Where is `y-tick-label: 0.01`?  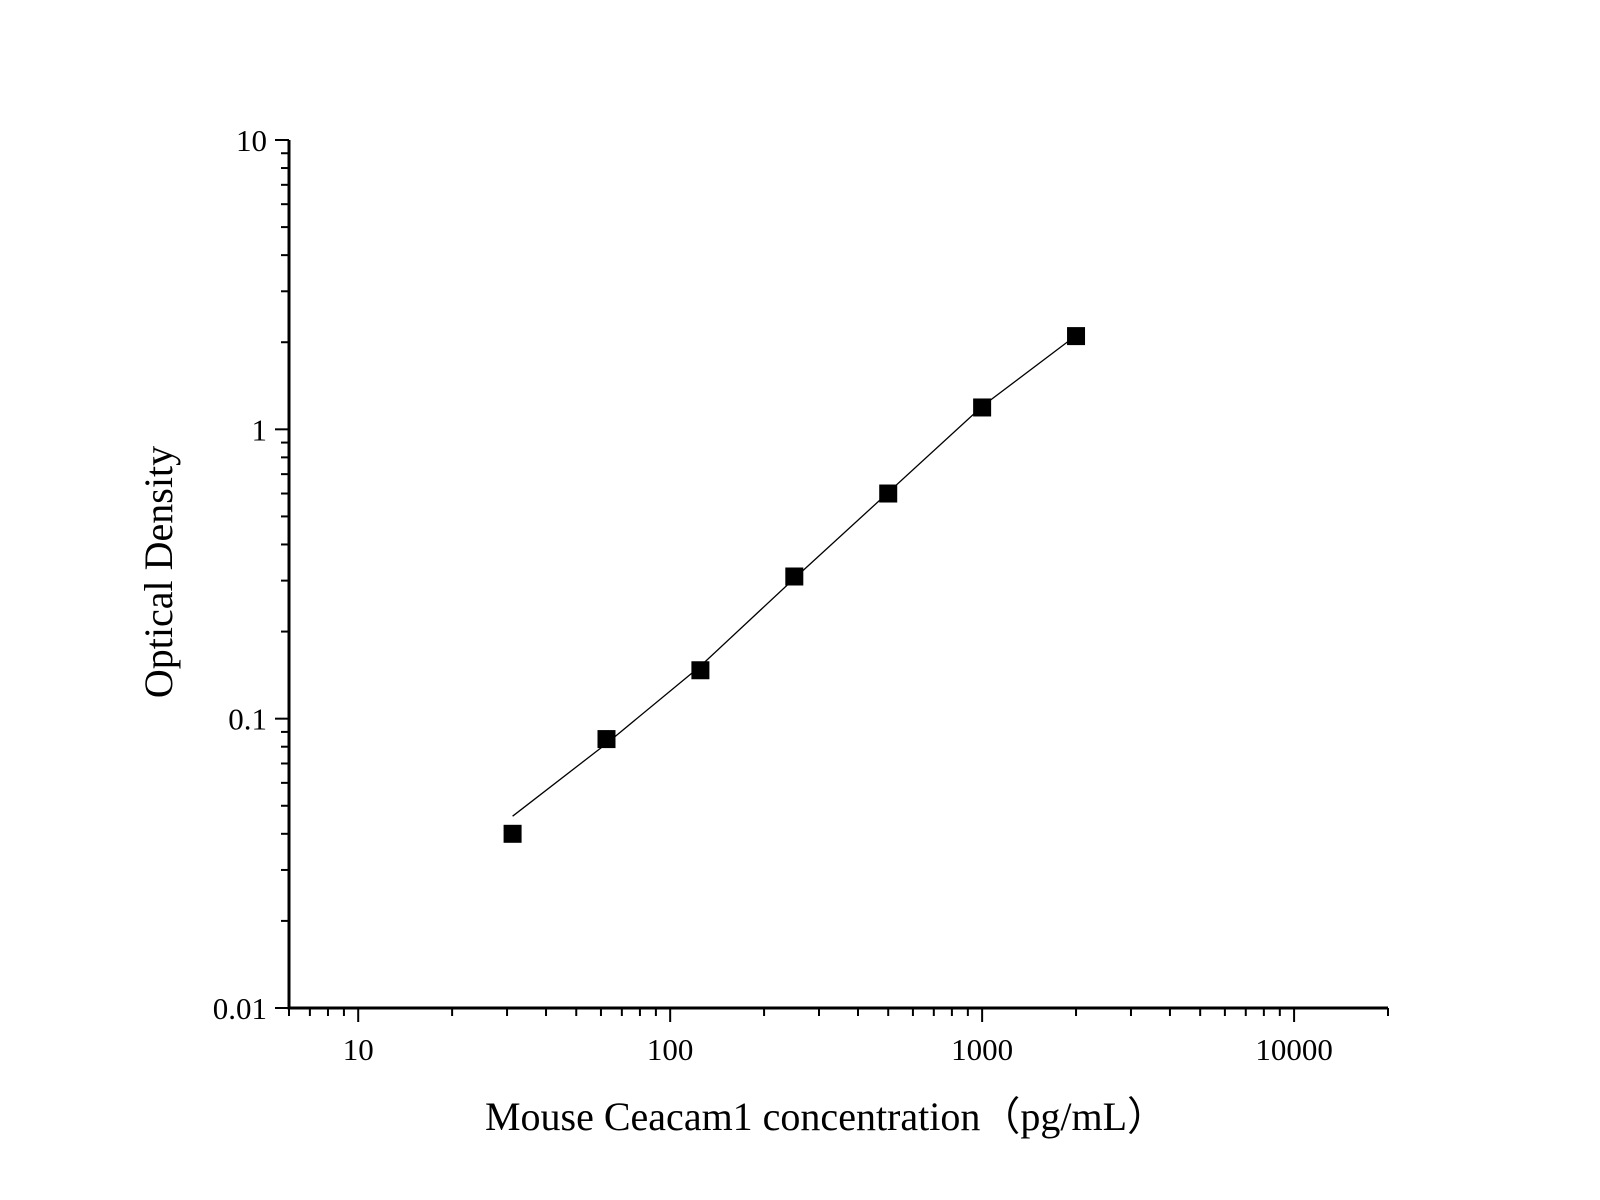 y-tick-label: 0.01 is located at coordinates (240, 1008).